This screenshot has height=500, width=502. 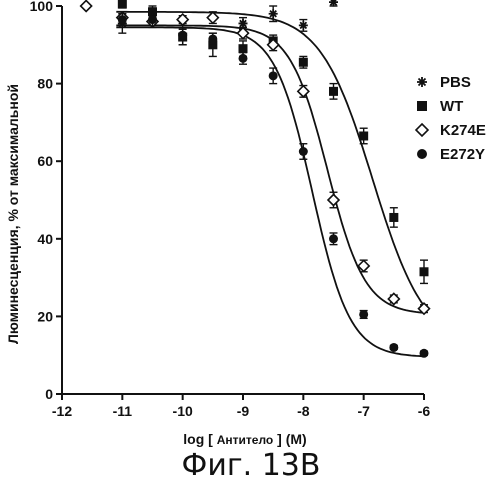 What do you see at coordinates (183, 411) in the screenshot?
I see `x-tick-label: -10` at bounding box center [183, 411].